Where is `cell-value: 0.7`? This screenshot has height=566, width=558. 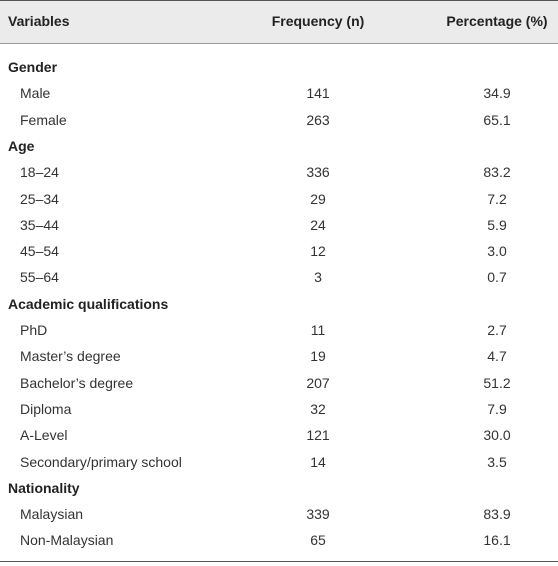
cell-value: 0.7 is located at coordinates (497, 277).